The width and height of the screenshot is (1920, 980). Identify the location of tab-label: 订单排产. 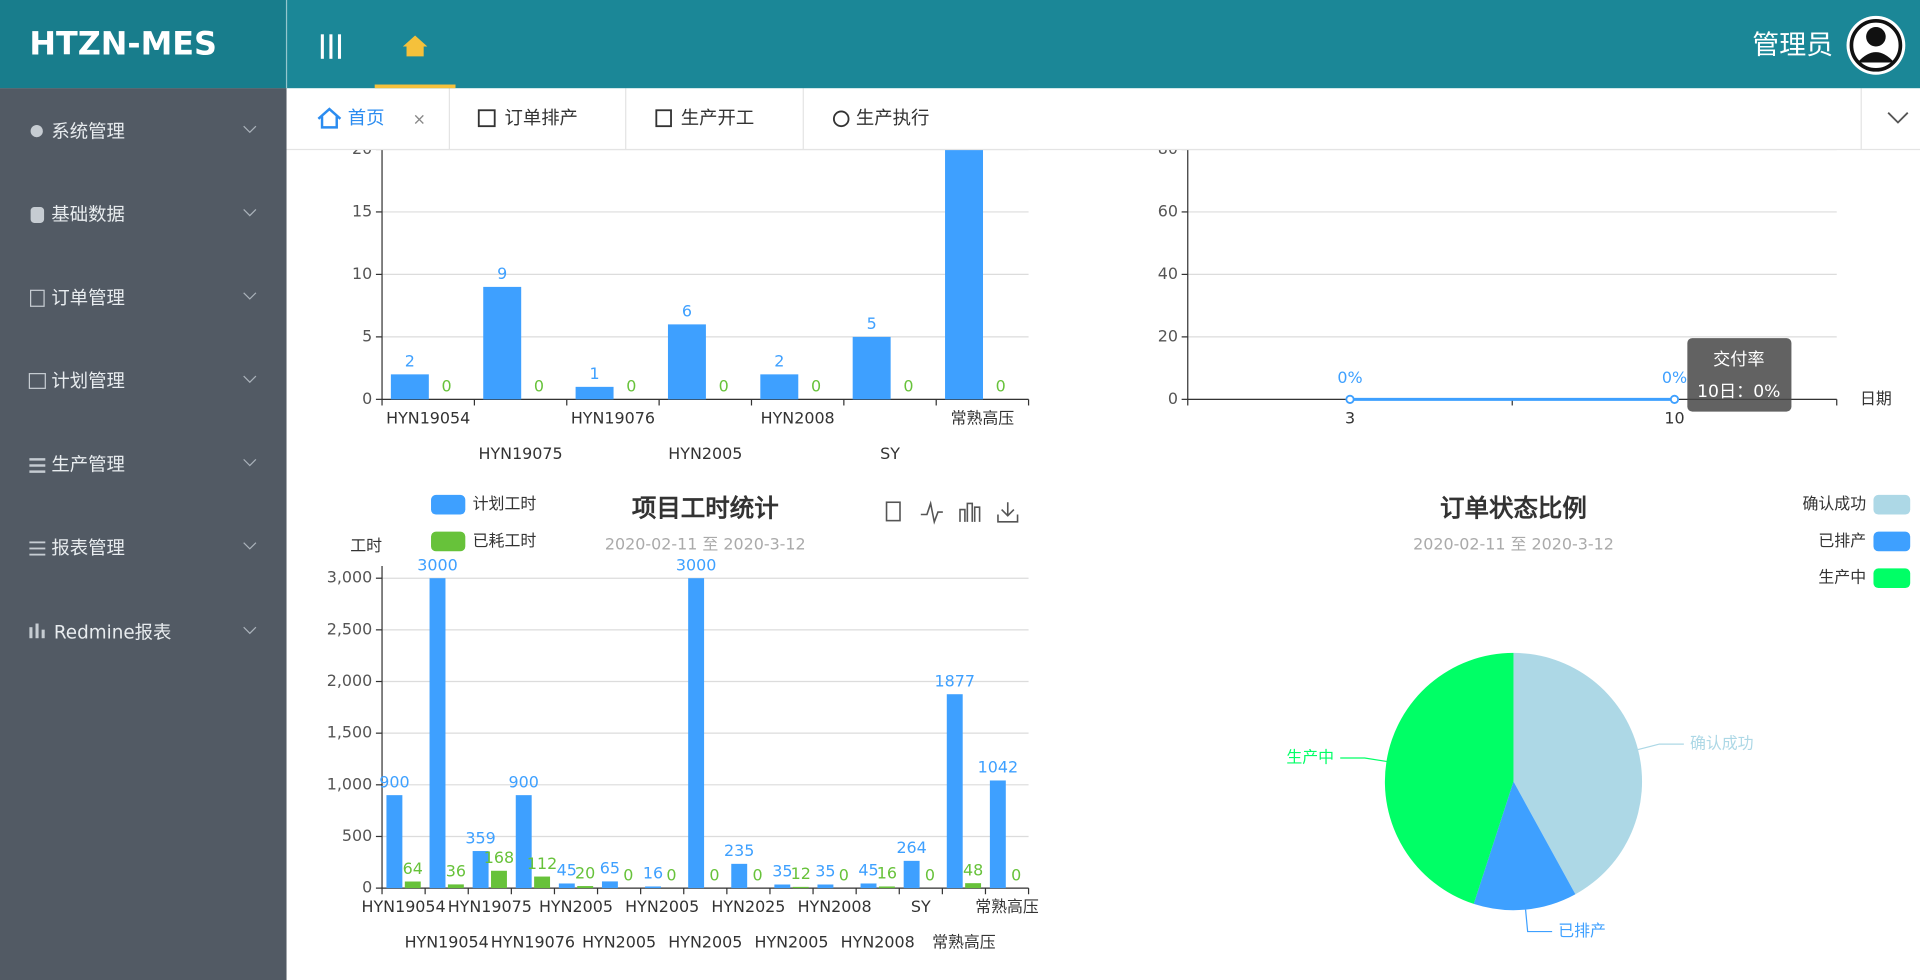
(540, 118).